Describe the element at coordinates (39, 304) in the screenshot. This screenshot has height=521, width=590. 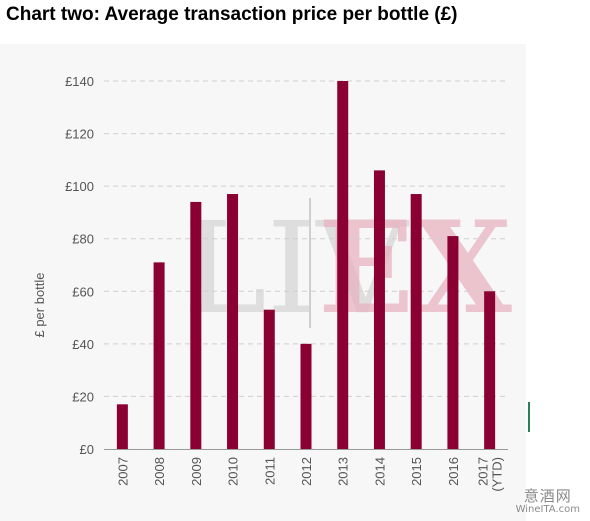
I see `y-axis-label: £ per bottle` at that location.